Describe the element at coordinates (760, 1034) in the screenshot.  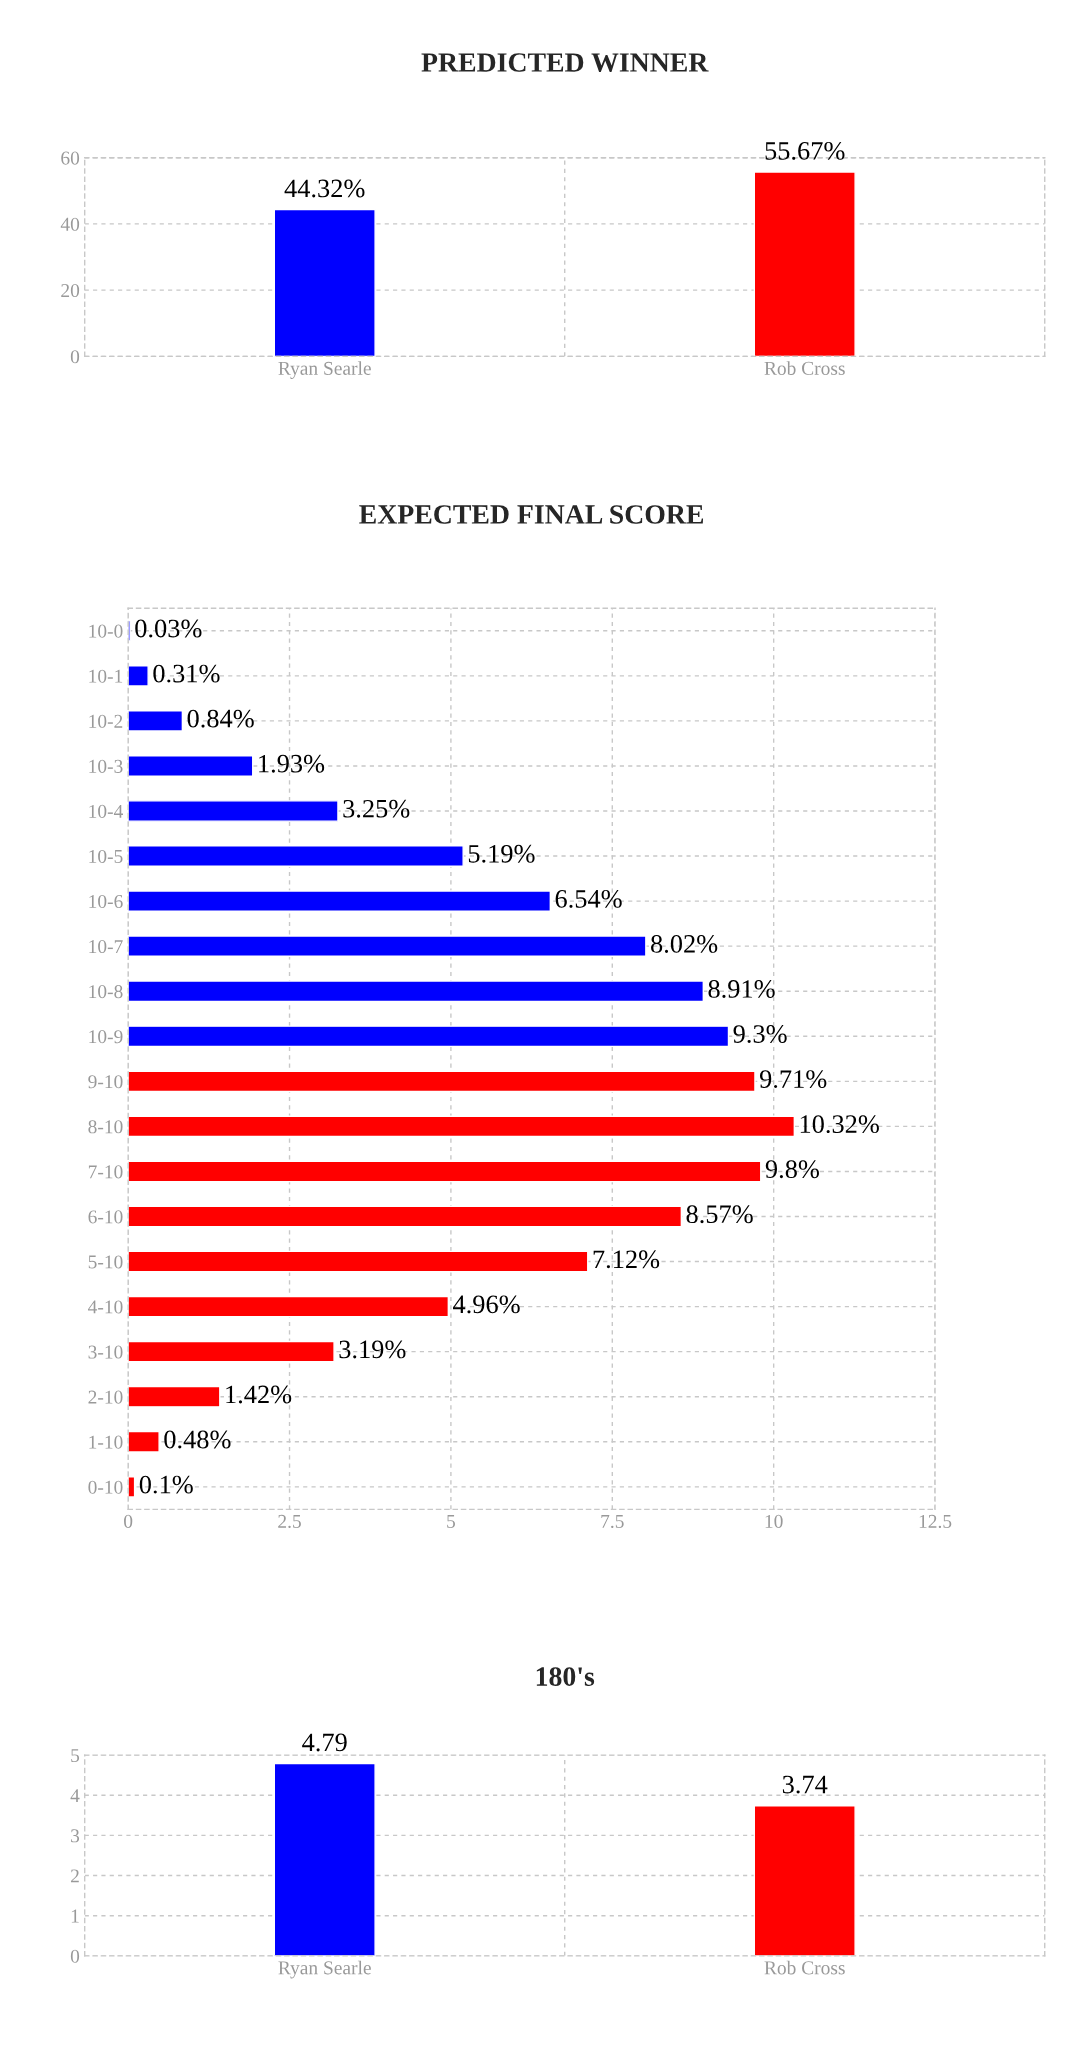
I see `data-label: 9.3%` at that location.